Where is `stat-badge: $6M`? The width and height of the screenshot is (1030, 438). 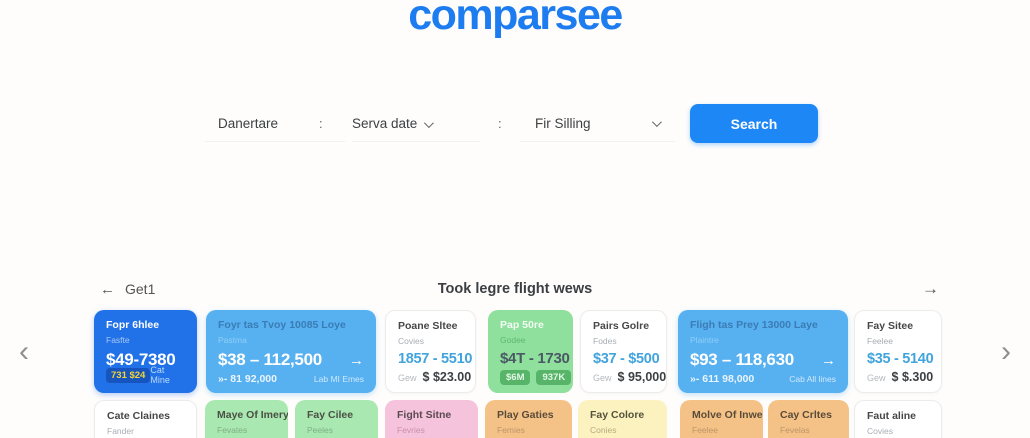 stat-badge: $6M is located at coordinates (515, 377).